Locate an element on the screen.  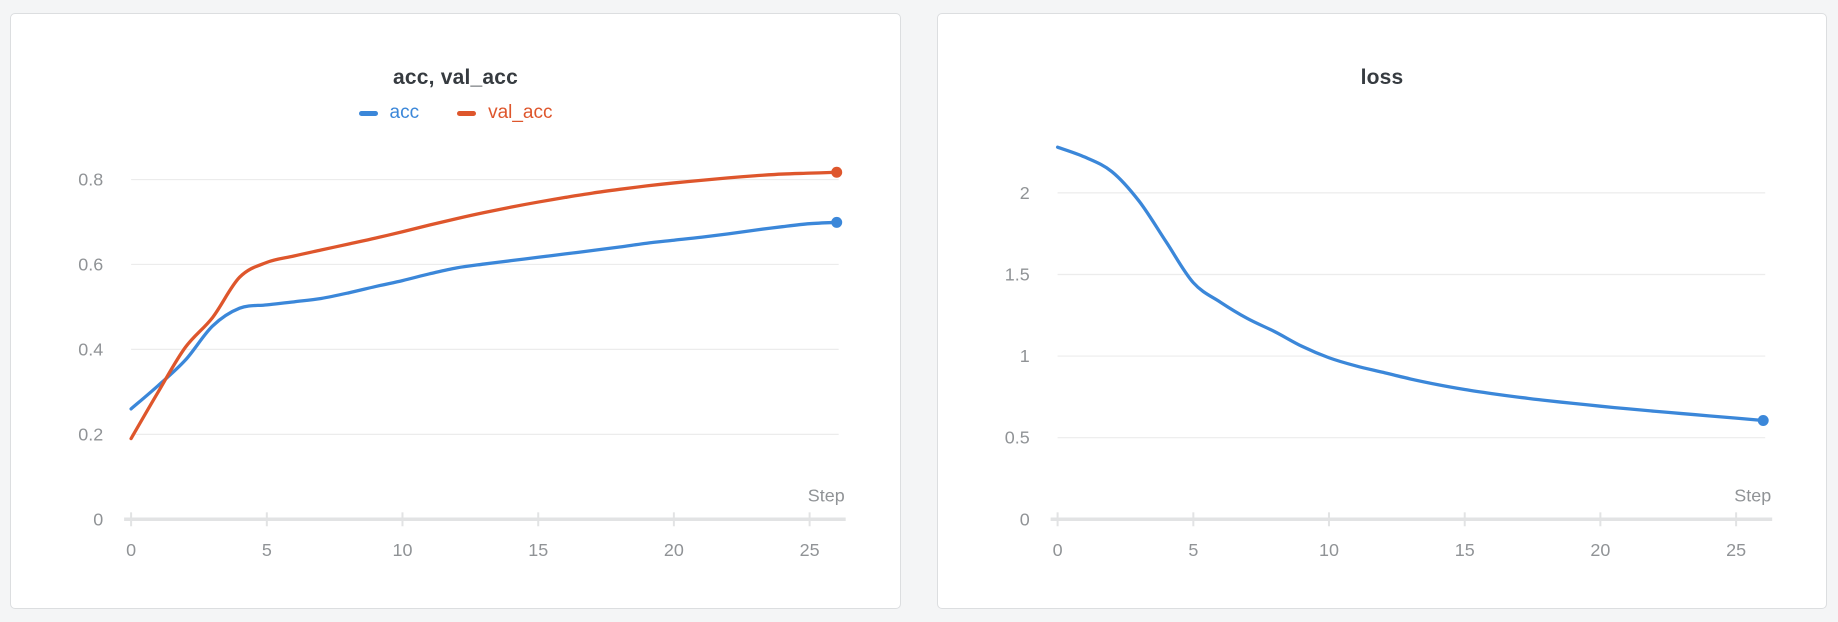
legend-item-acc: acc is located at coordinates (389, 113).